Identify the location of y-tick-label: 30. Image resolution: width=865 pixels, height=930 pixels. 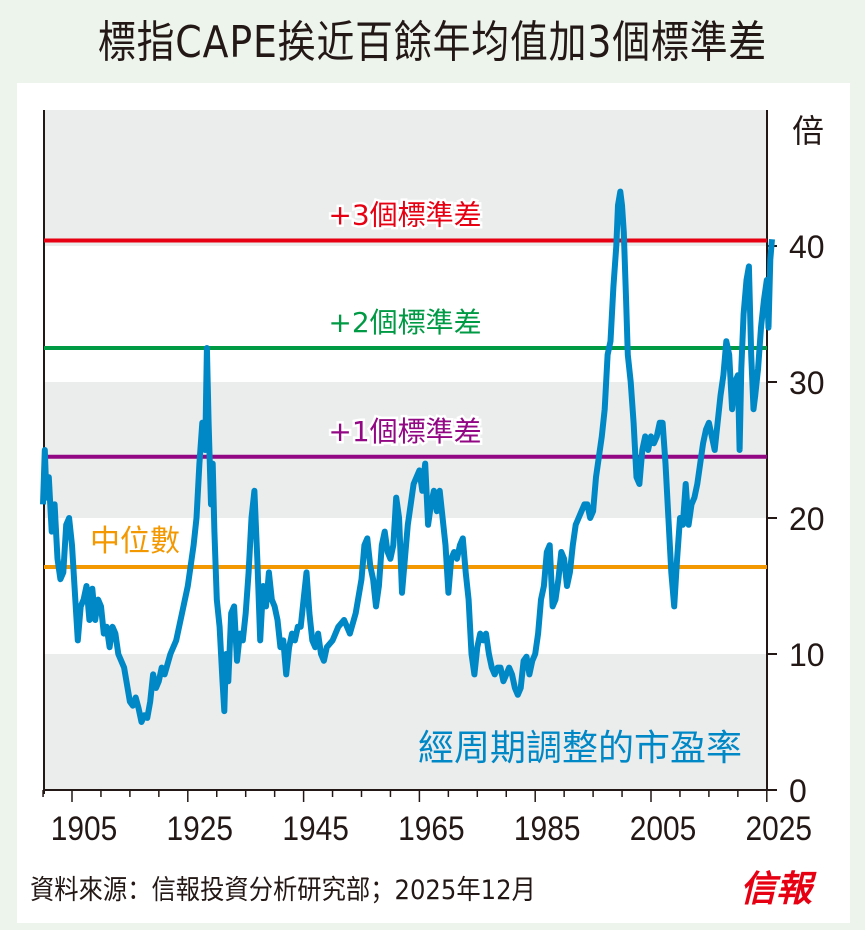
(807, 383).